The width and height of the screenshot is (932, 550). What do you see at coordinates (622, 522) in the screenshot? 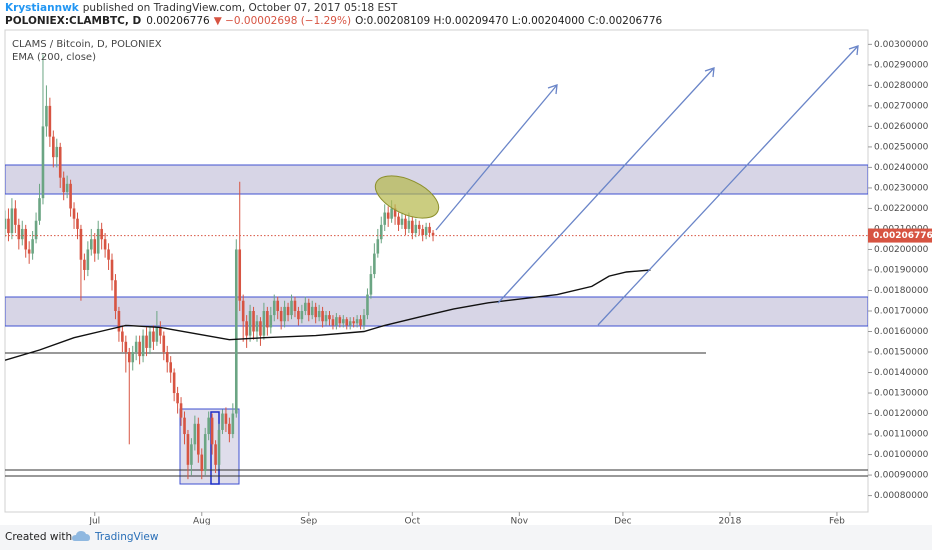
I see `x-tick-label: Dec` at bounding box center [622, 522].